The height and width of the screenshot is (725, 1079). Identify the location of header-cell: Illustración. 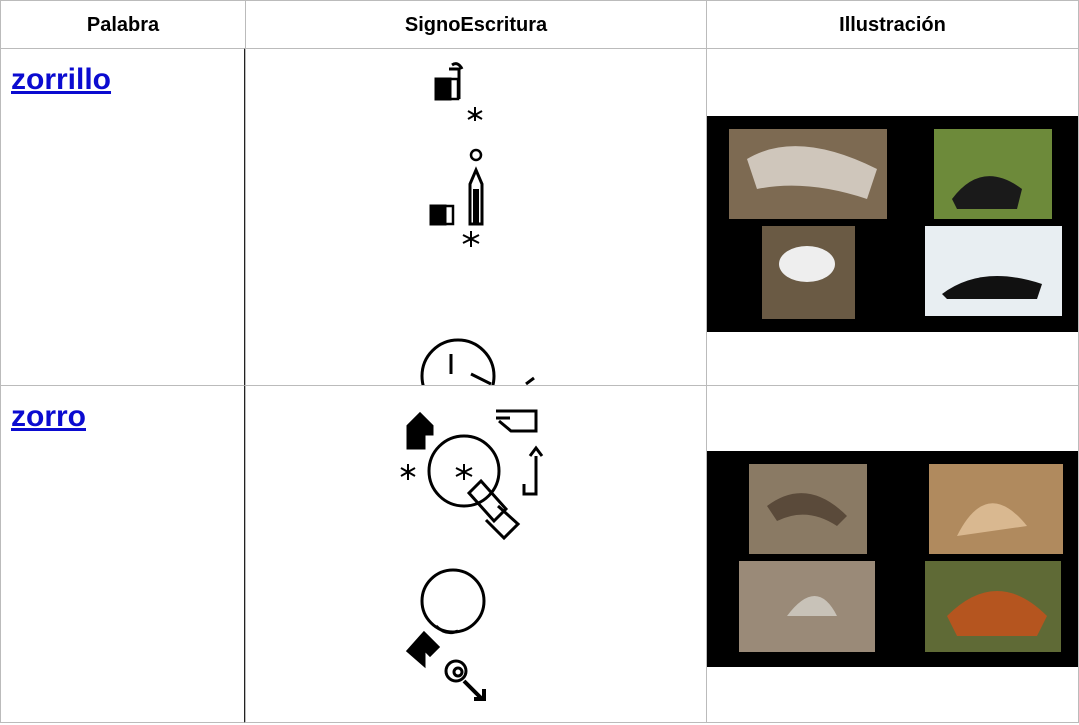
(892, 24).